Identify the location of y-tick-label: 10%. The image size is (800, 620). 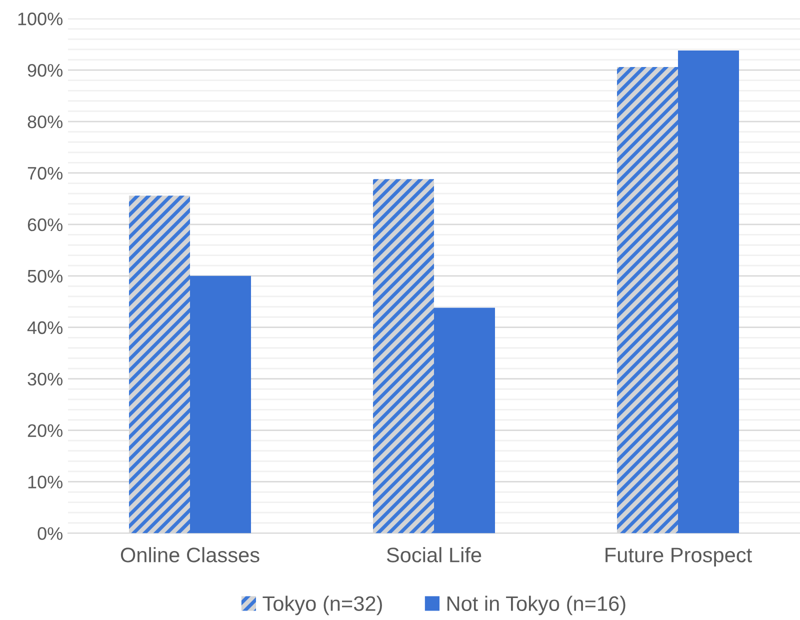
(45, 482).